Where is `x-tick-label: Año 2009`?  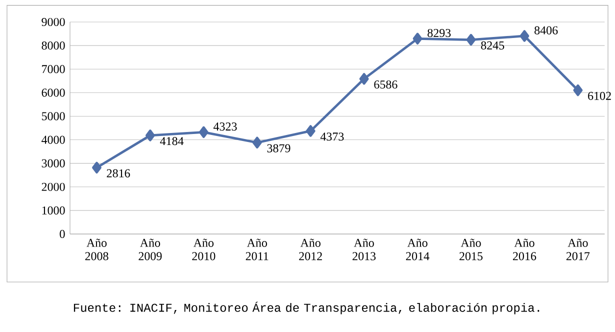
x-tick-label: Año 2009 is located at coordinates (150, 249).